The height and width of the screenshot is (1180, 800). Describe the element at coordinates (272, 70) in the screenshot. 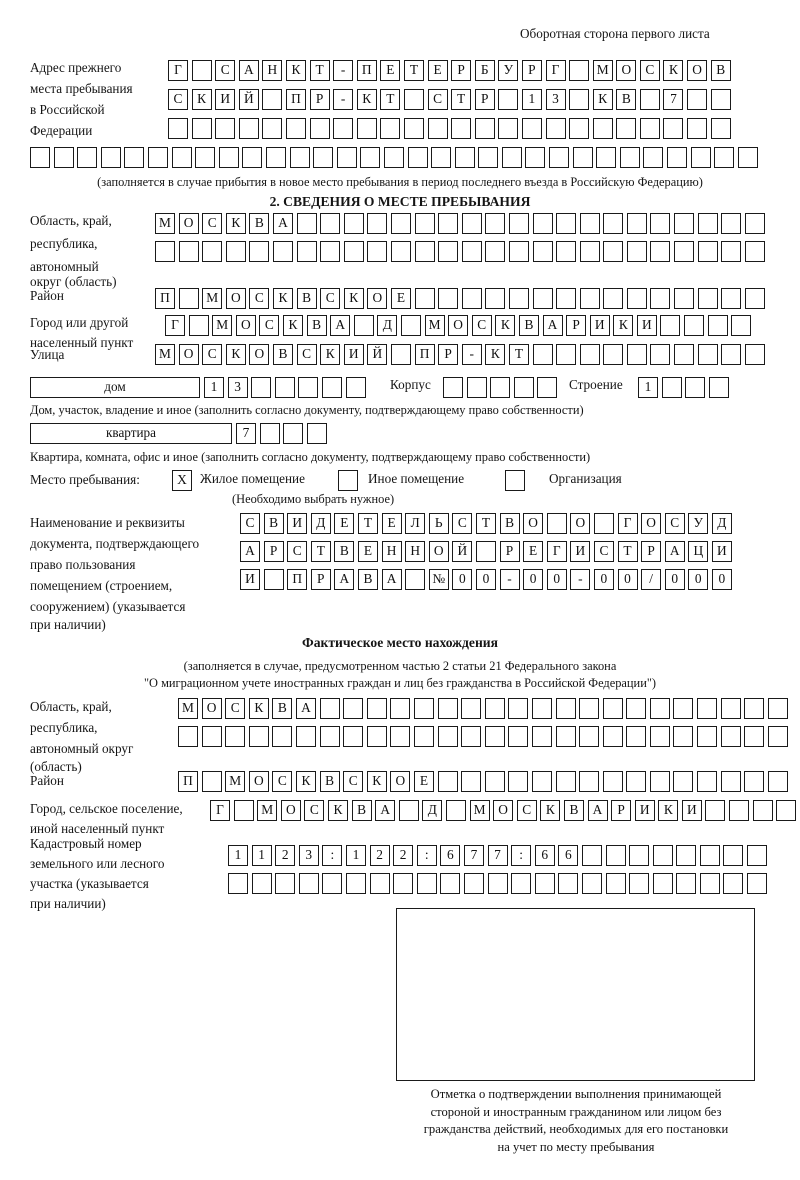

I see `char-cell: Н` at that location.